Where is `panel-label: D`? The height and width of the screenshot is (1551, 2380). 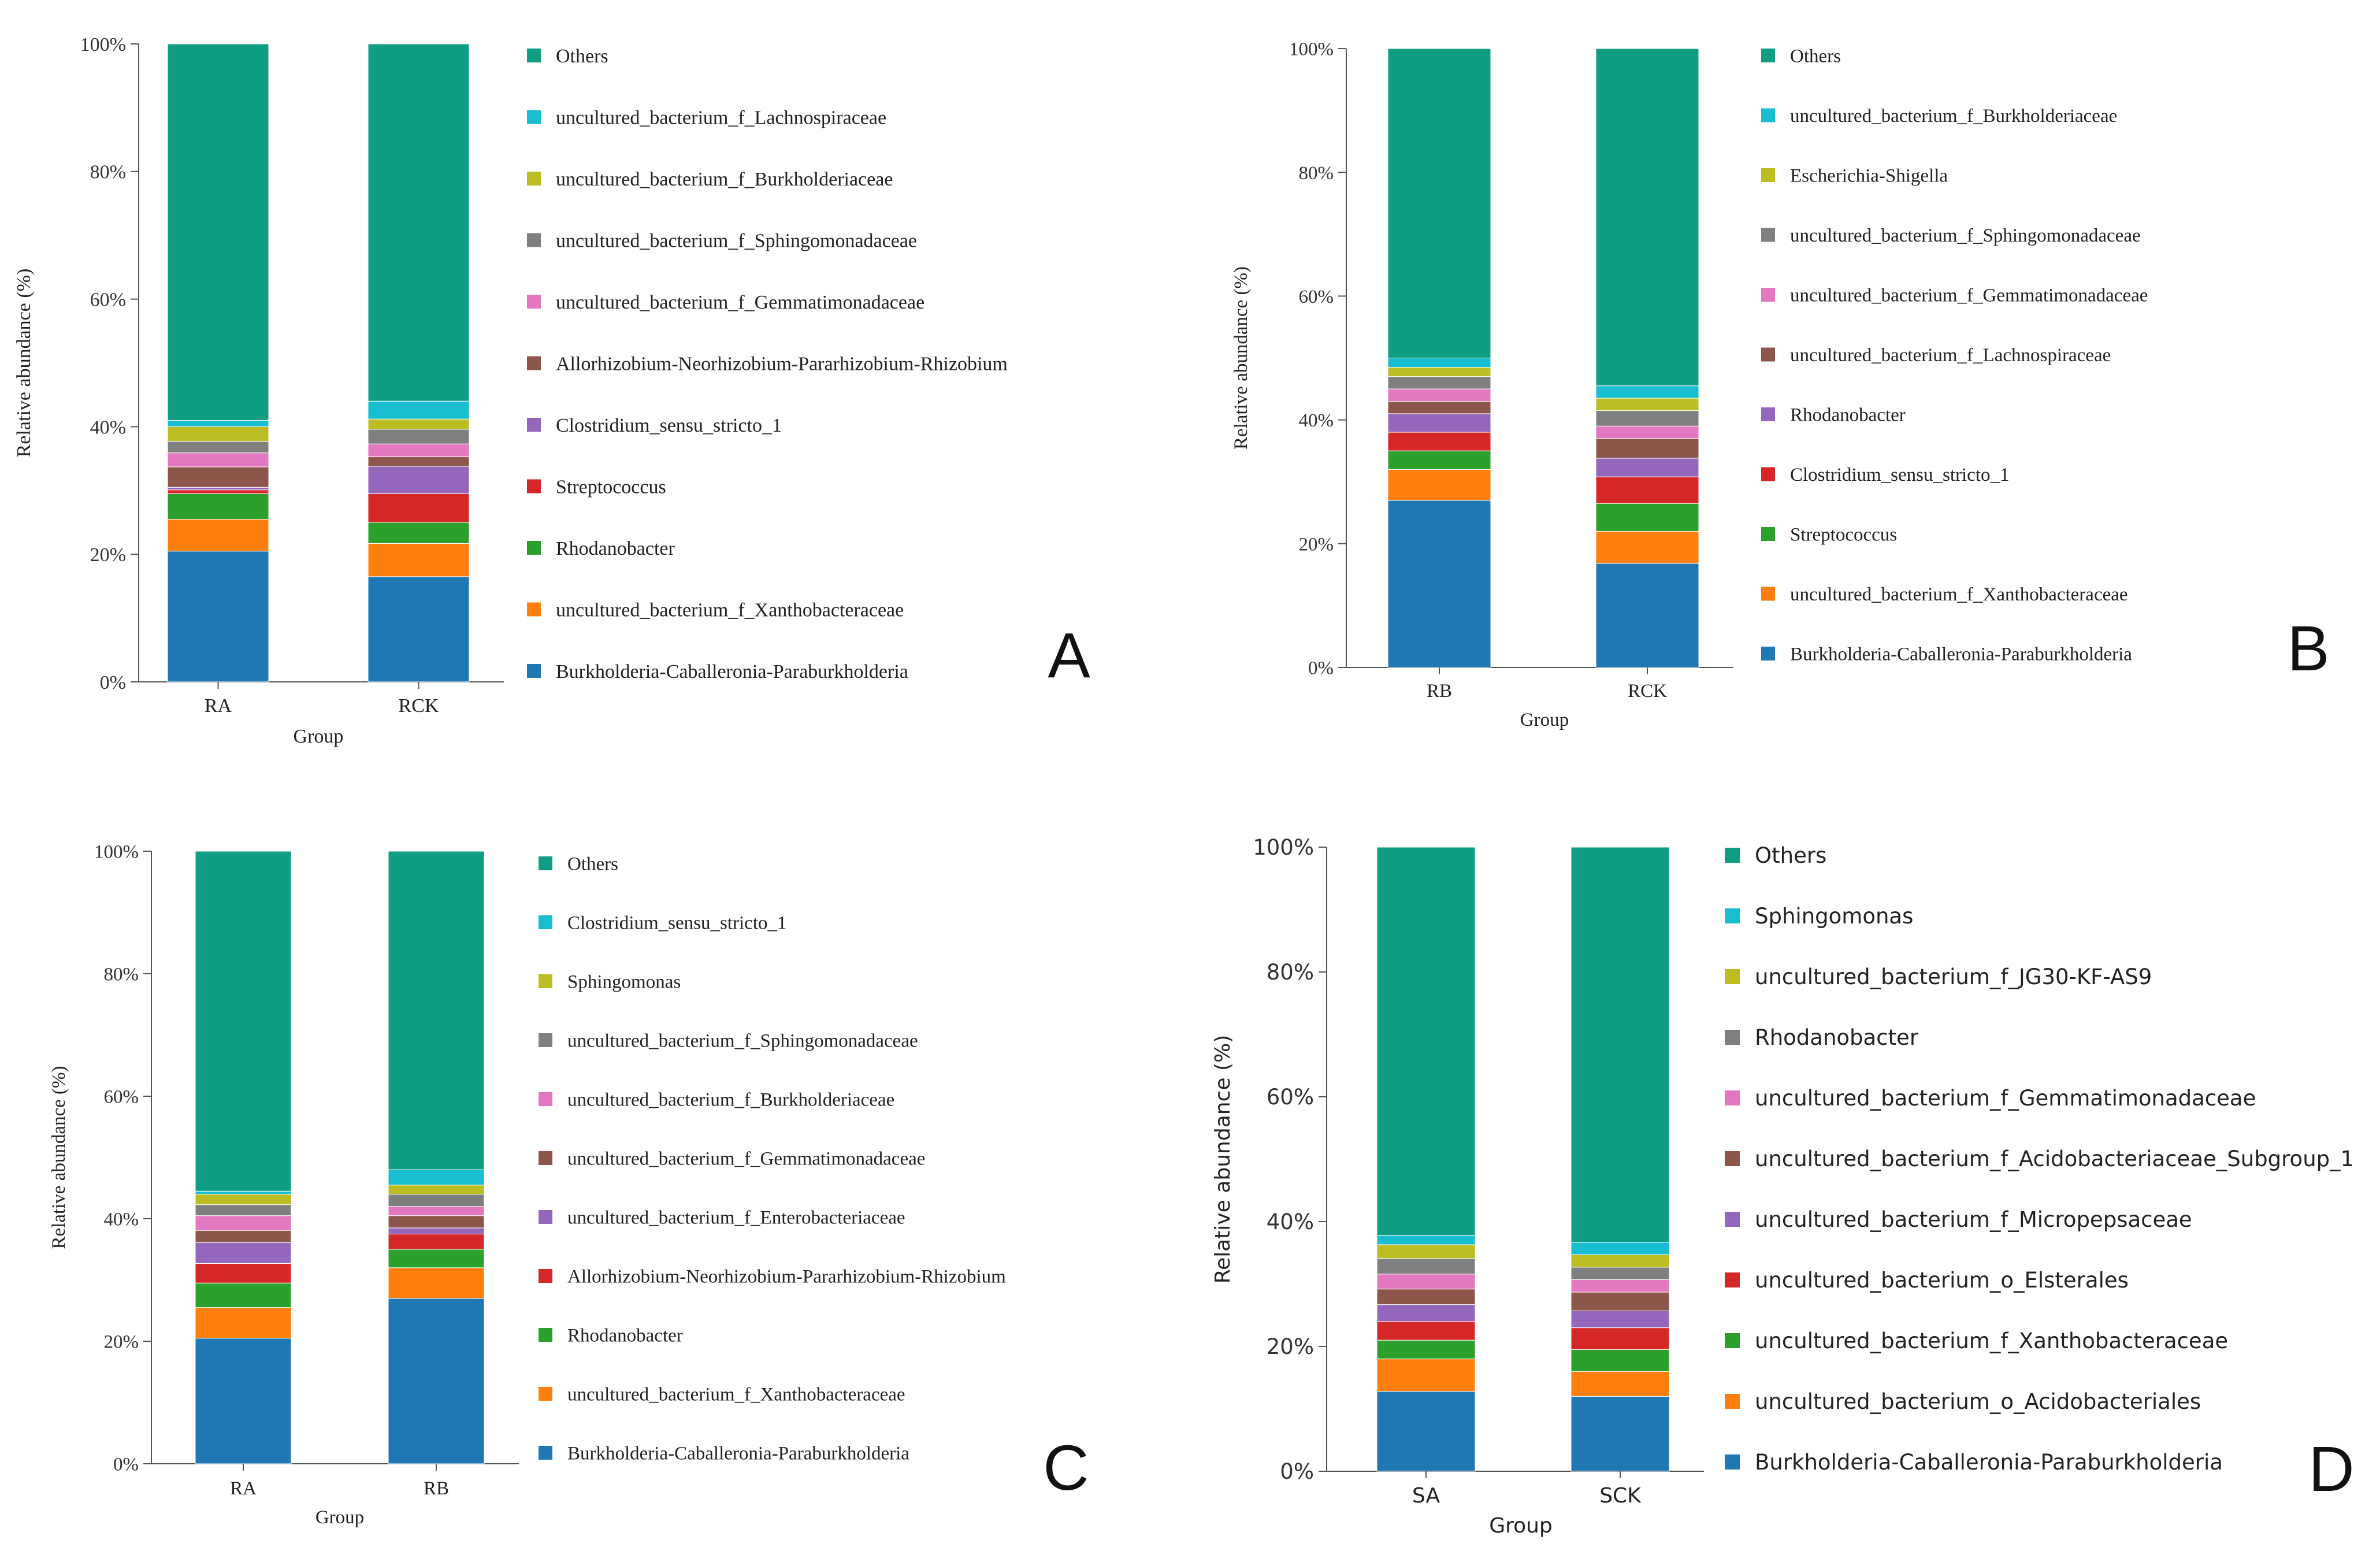
panel-label: D is located at coordinates (2331, 1470).